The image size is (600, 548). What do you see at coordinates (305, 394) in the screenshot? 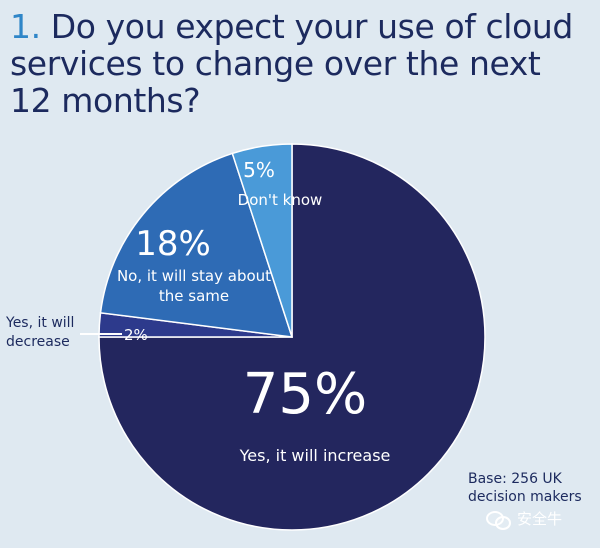
I see `increase-percent-label: 75%` at bounding box center [305, 394].